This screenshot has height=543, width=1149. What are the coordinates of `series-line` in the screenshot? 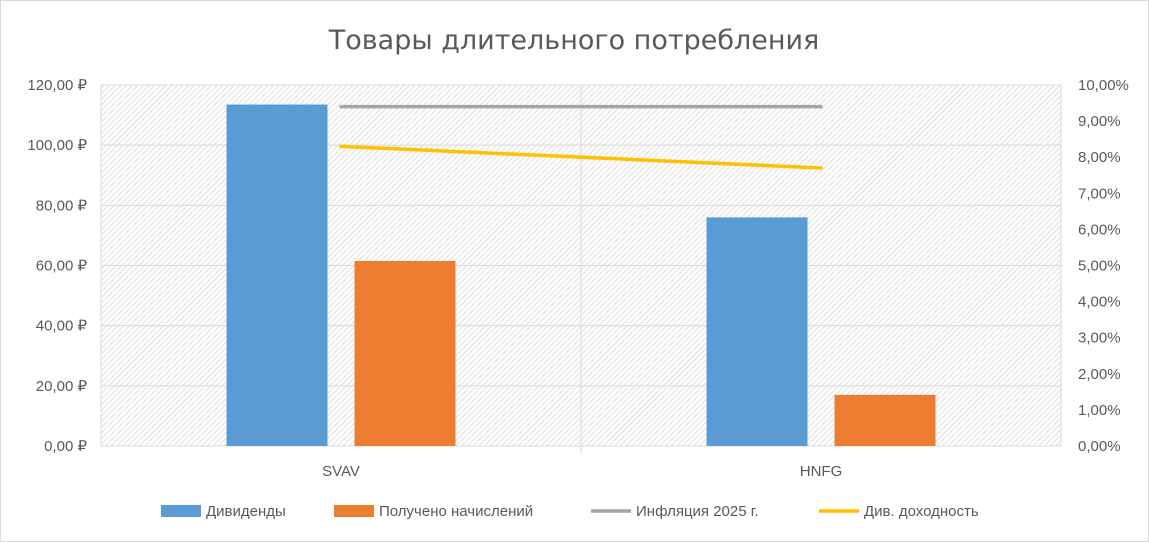 It's located at (581, 157).